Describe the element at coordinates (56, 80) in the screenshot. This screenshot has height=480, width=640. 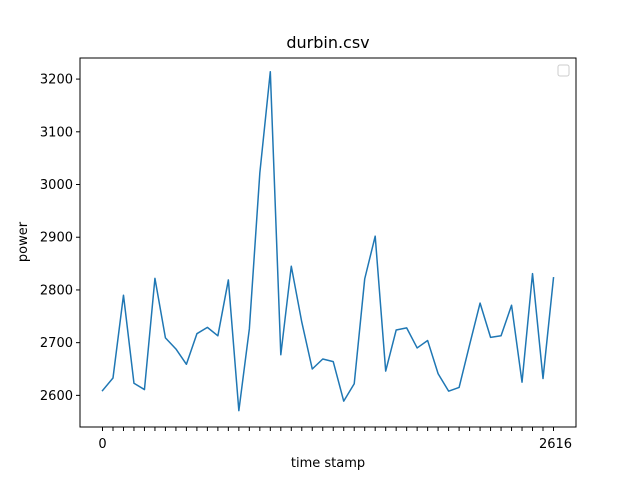
I see `y-tick-label: 3200` at that location.